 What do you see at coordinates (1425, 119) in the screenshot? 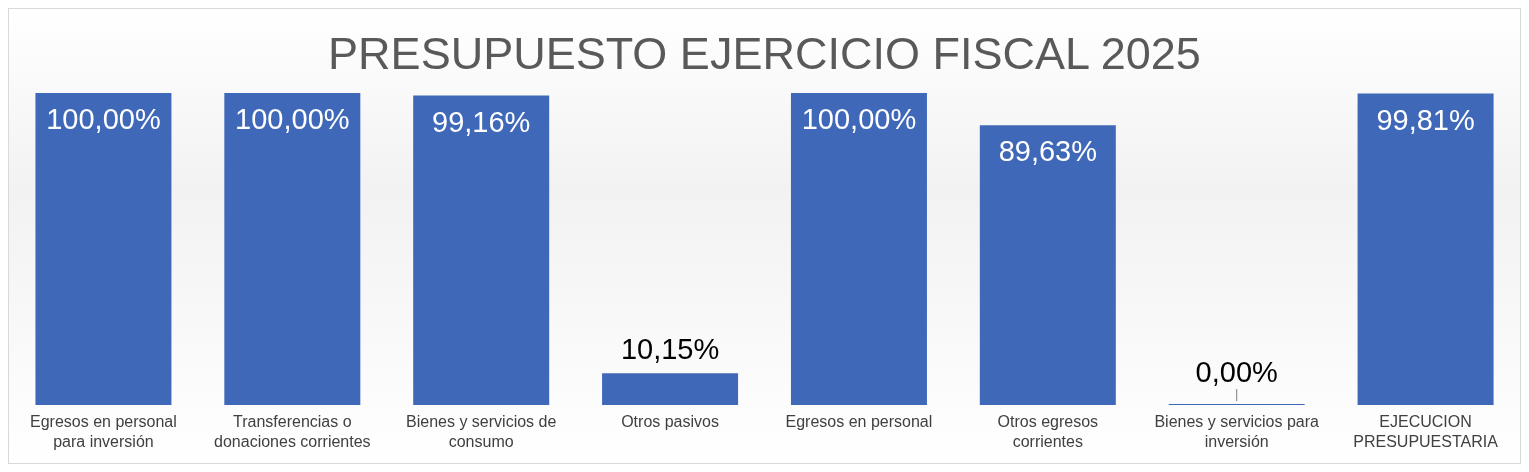
I see `data-label: 99,81%` at bounding box center [1425, 119].